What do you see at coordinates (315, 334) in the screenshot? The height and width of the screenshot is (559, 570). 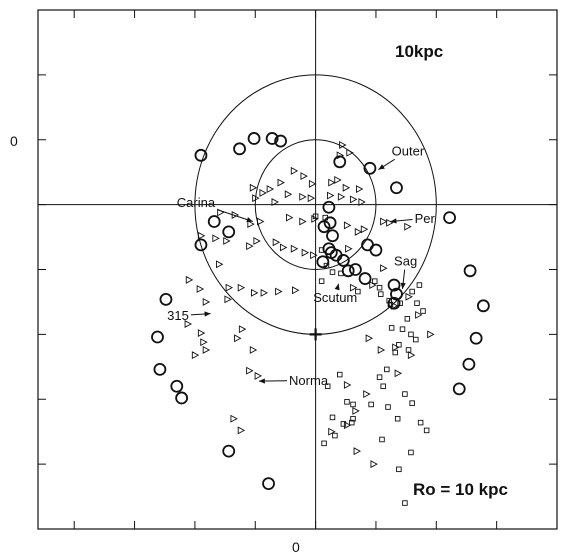 I see `sun-marker` at bounding box center [315, 334].